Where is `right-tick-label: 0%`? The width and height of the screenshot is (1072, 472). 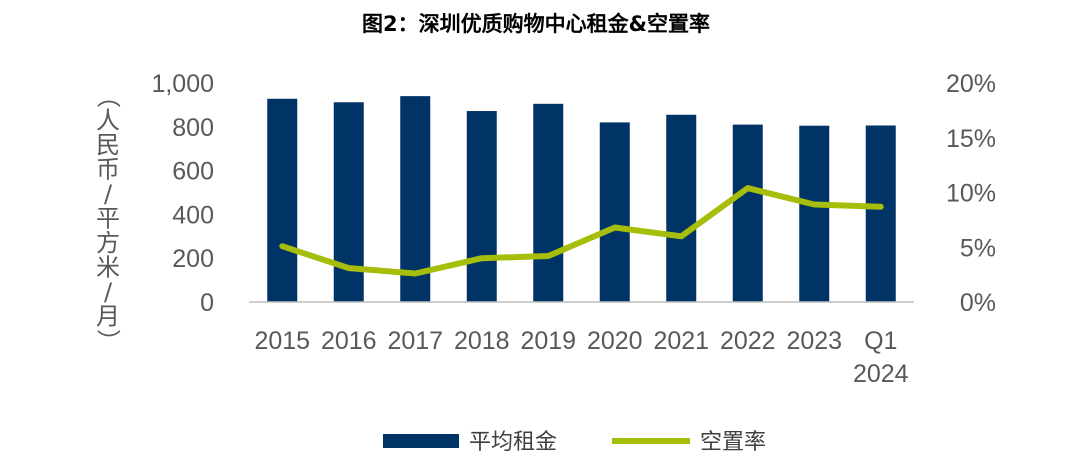
right-tick-label: 0% is located at coordinates (978, 303).